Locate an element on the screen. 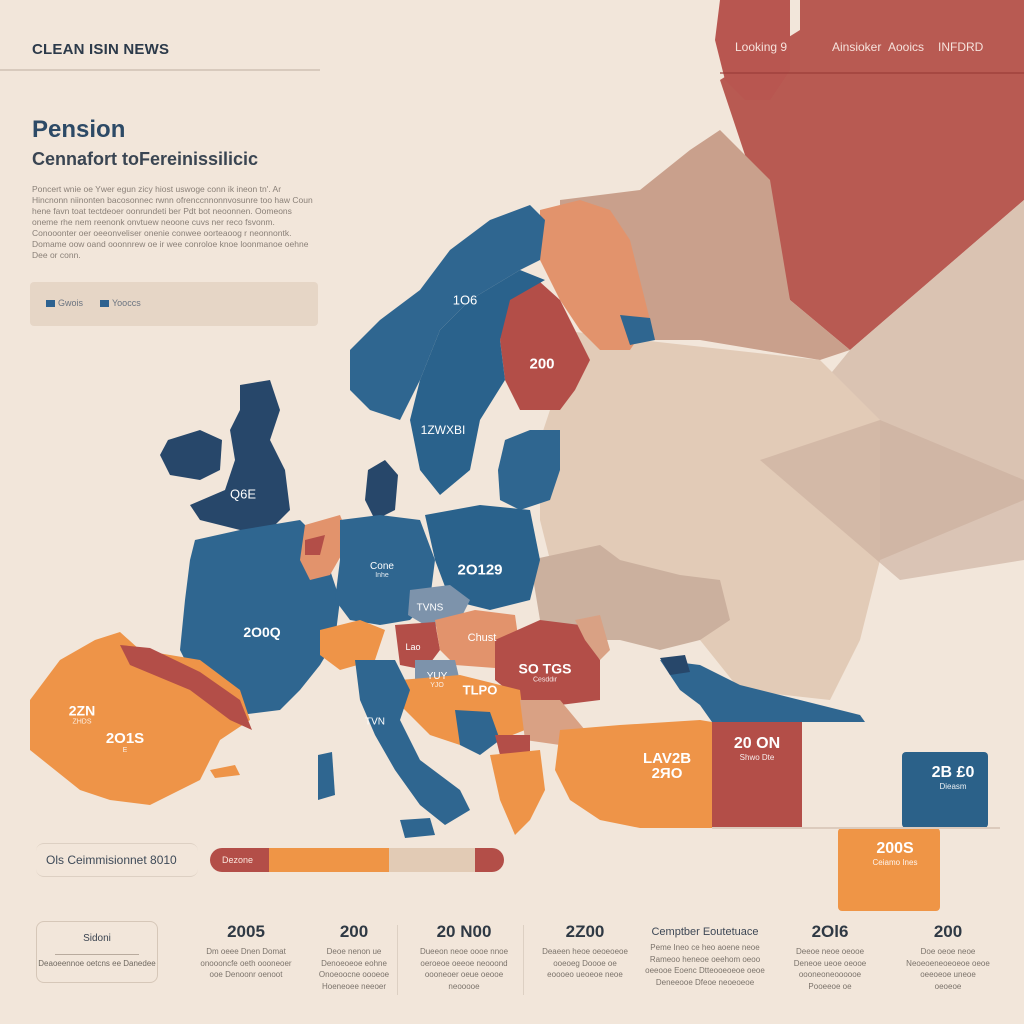 The image size is (1024, 1024). stat-block-blue-bg is located at coordinates (945, 790).